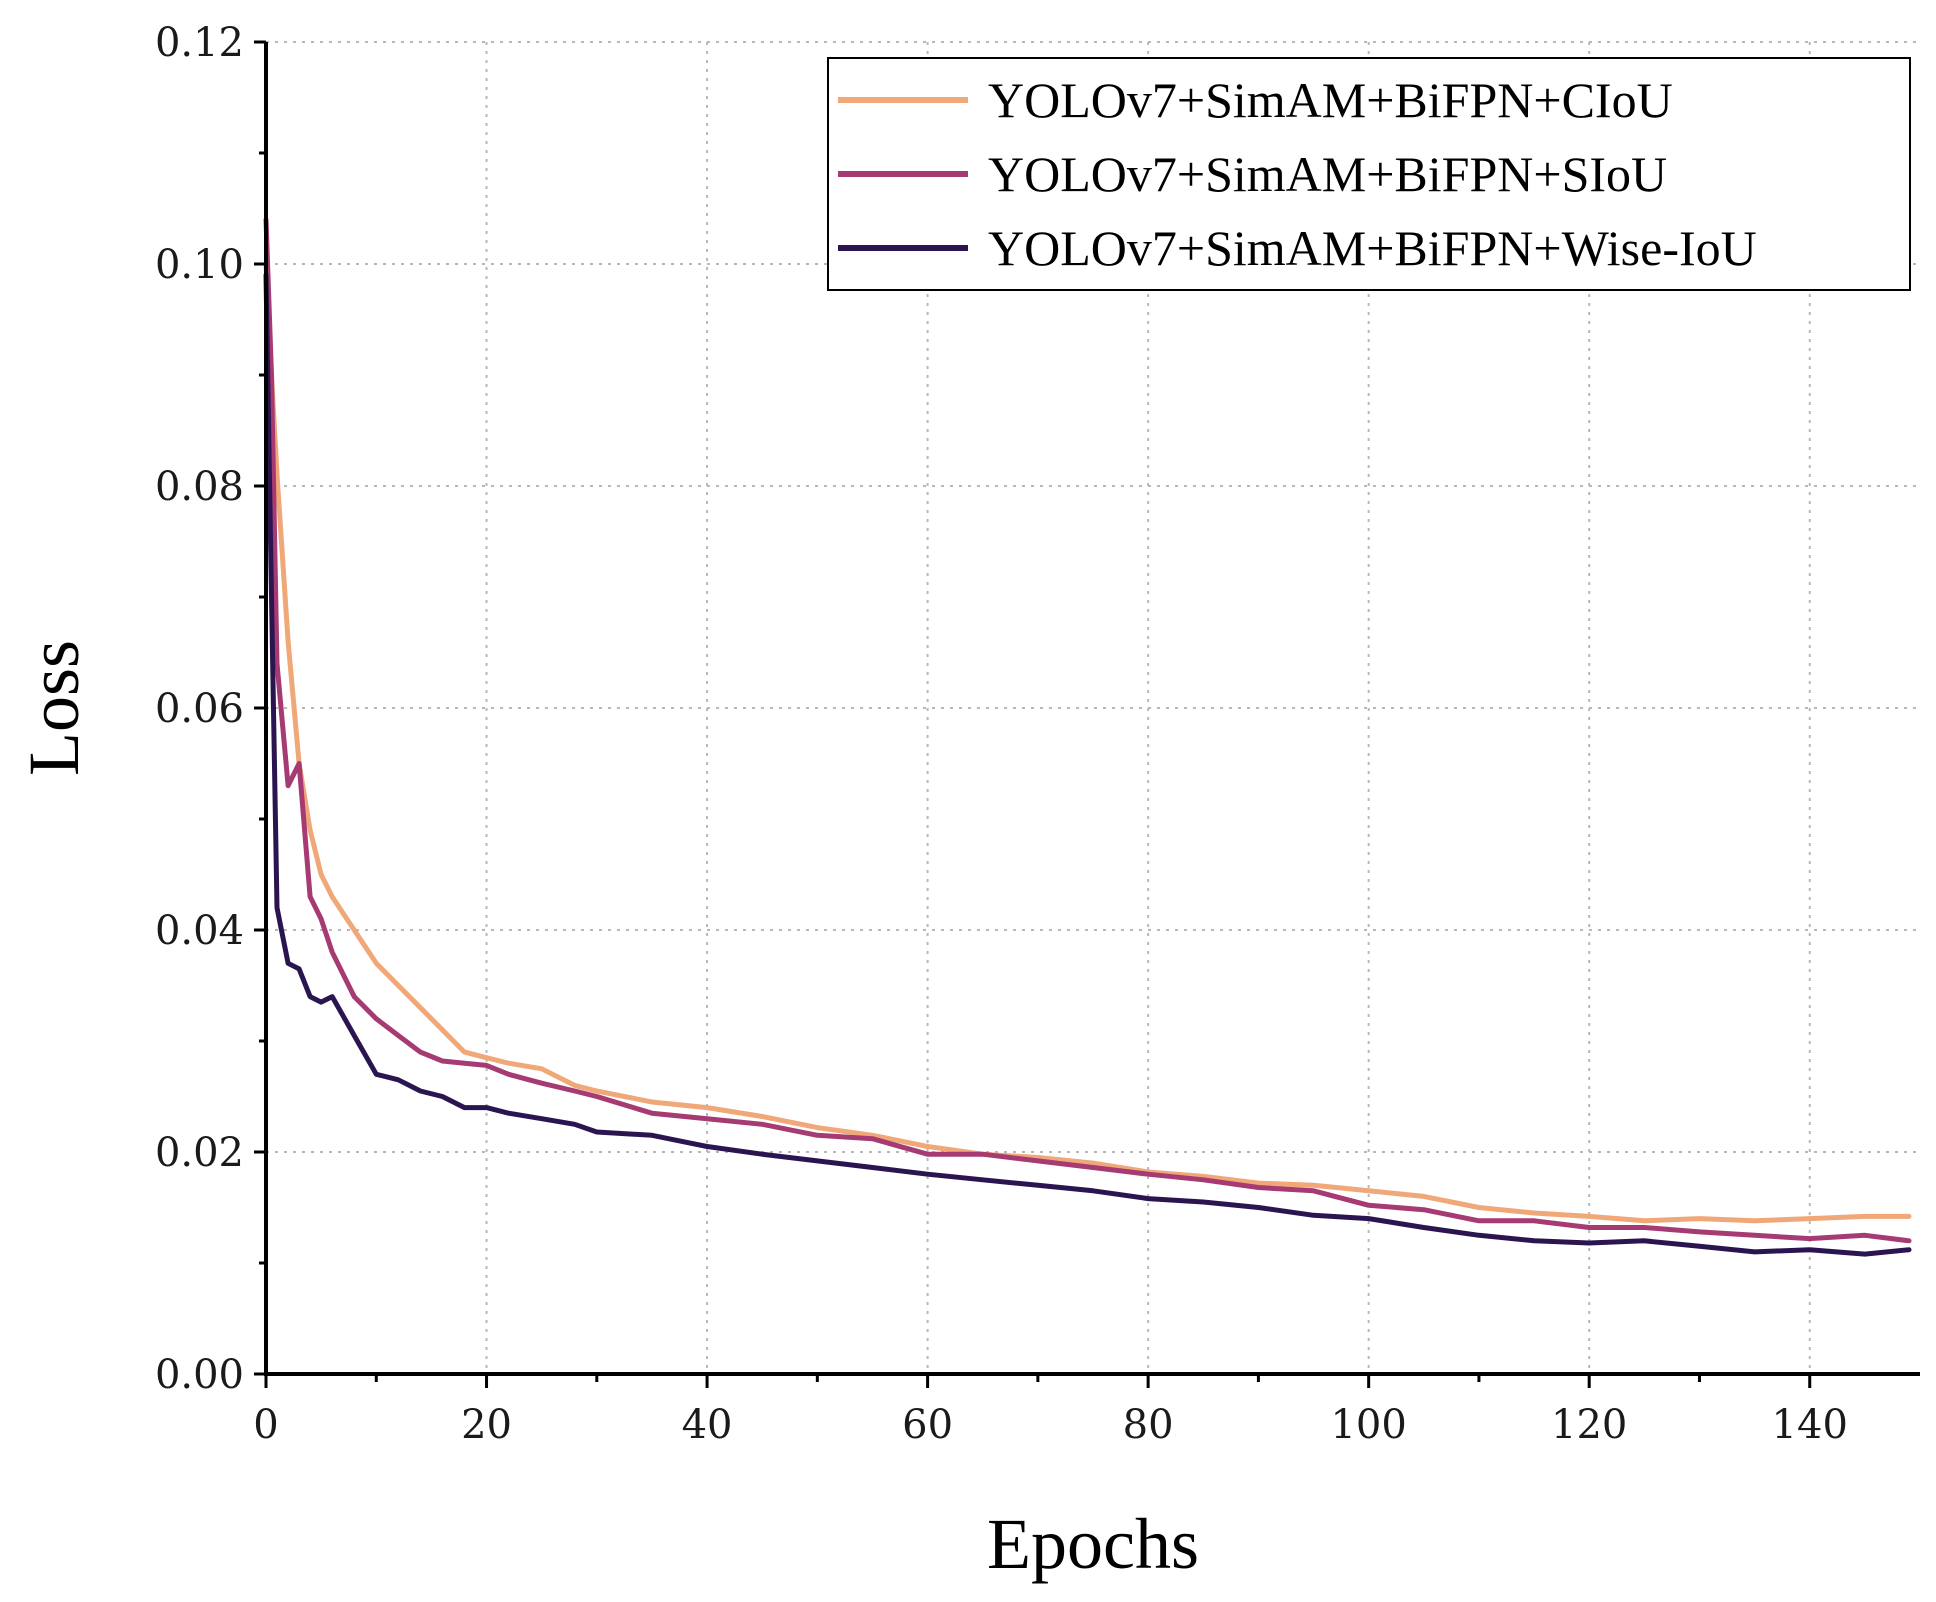 Image resolution: width=1936 pixels, height=1602 pixels. What do you see at coordinates (265, 1425) in the screenshot?
I see `x-tick-label-0: 0` at bounding box center [265, 1425].